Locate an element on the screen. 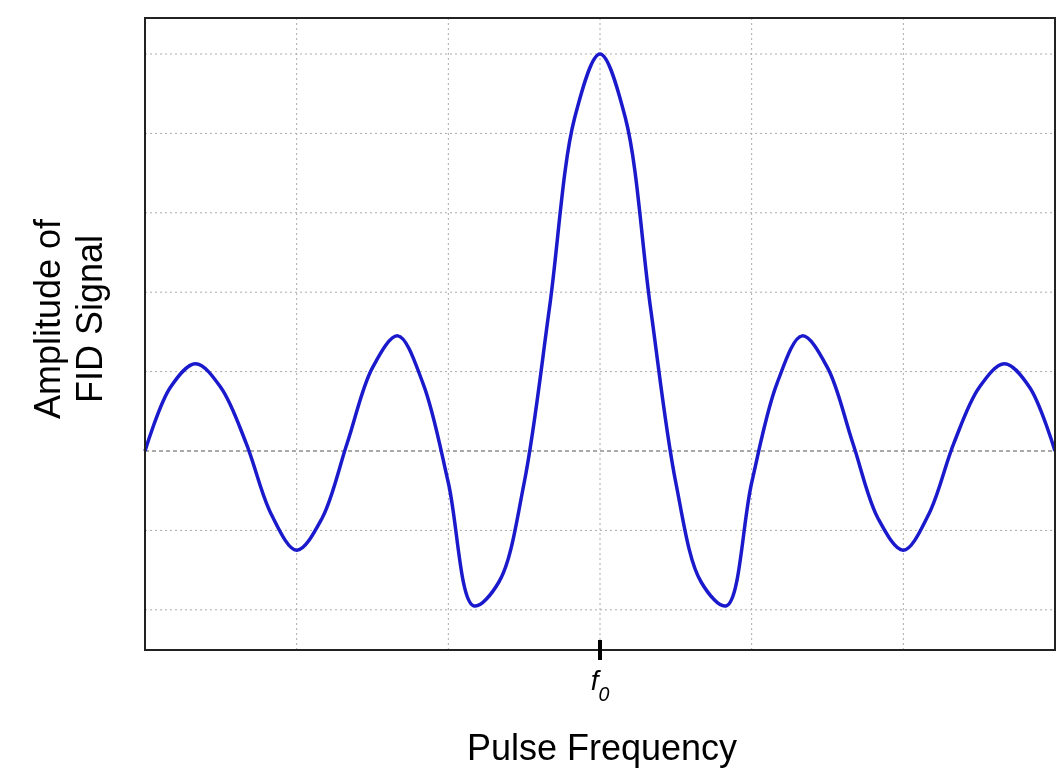  y-axis-title: Amplitude of FID Signal is located at coordinates (68, 318).